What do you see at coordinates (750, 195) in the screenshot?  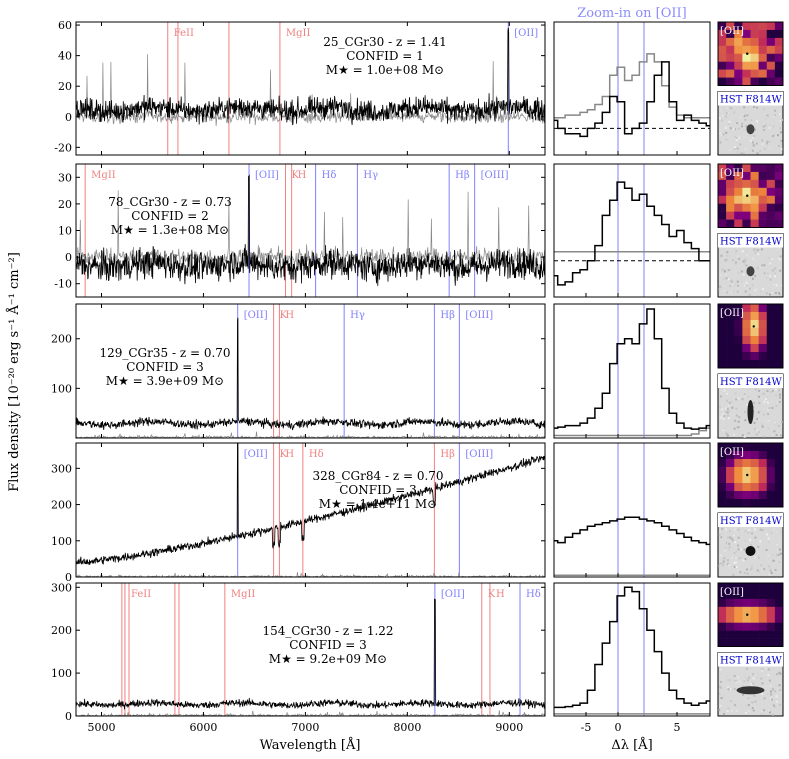 I see `oii-stamp-frame` at bounding box center [750, 195].